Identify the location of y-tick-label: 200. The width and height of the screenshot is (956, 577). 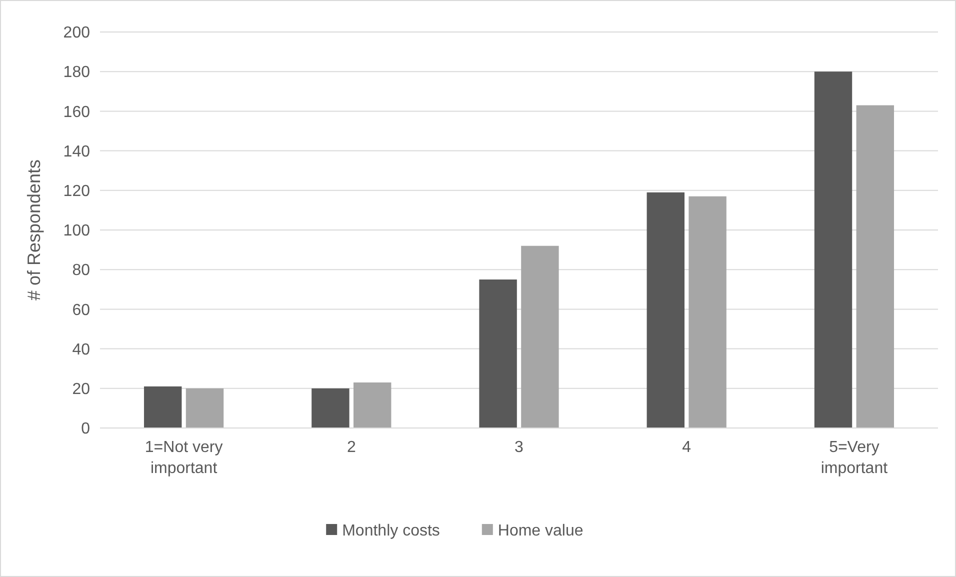
(76, 33).